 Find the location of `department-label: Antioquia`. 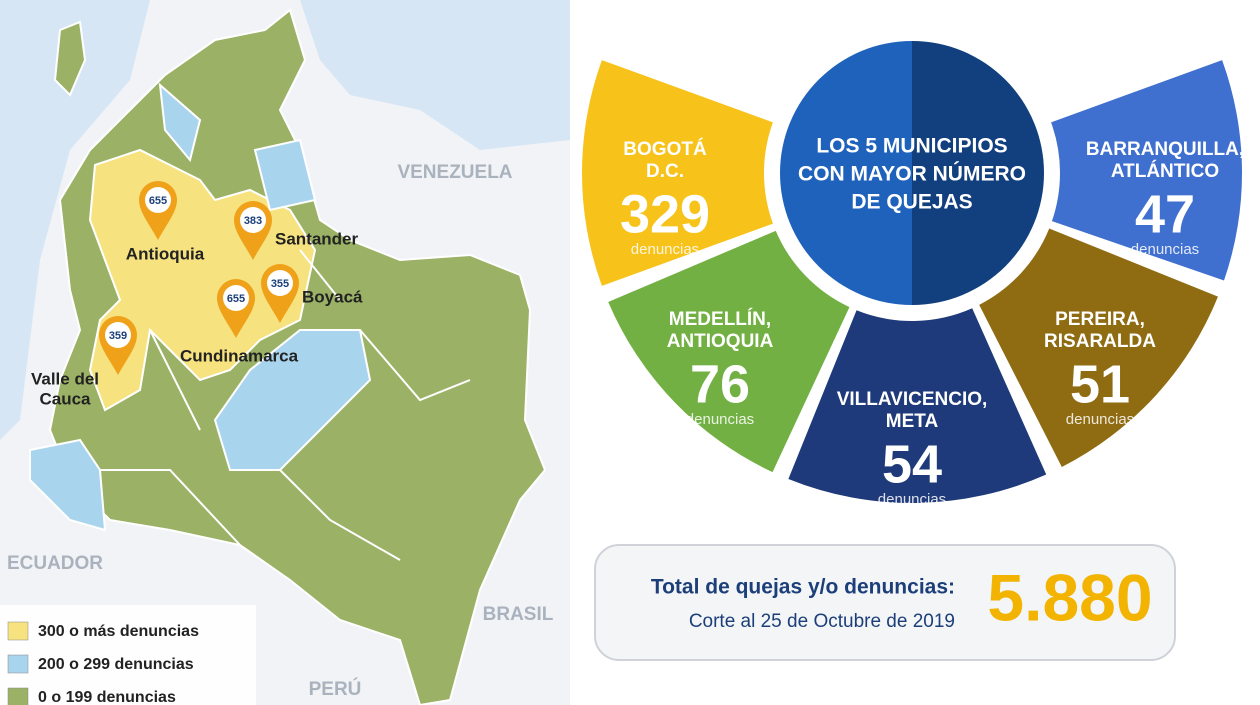

department-label: Antioquia is located at coordinates (165, 253).